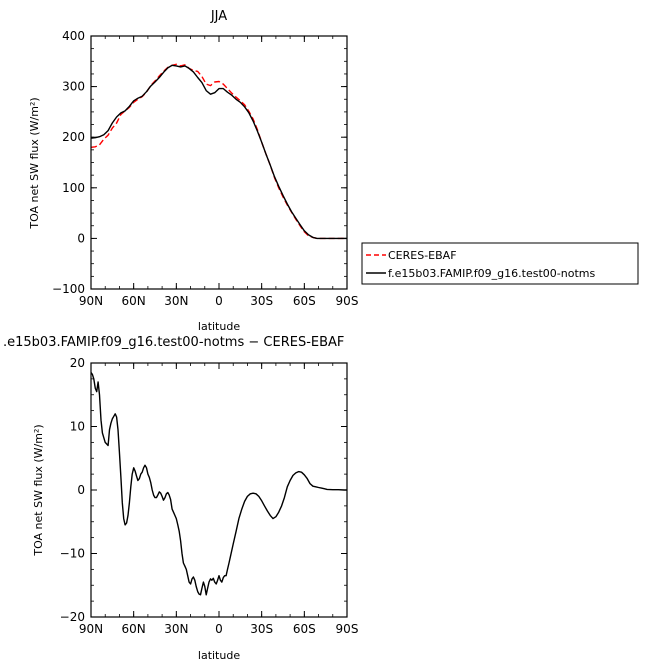 The height and width of the screenshot is (666, 666). I want to click on top-chart-y-axis-label: TOA net SW flux (W/m²), so click(34, 163).